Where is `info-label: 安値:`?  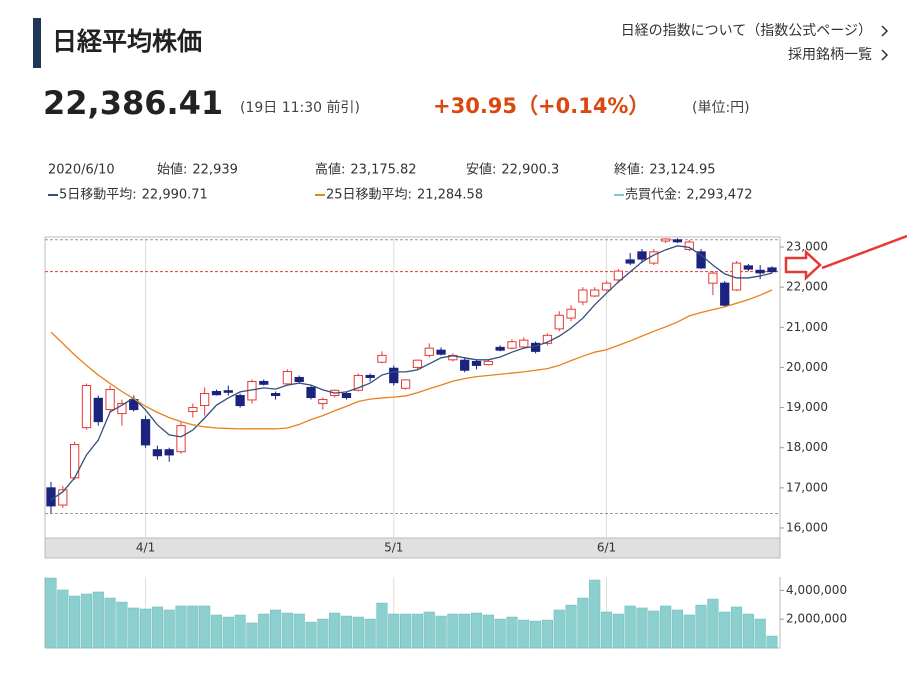 info-label: 安値: is located at coordinates (481, 170).